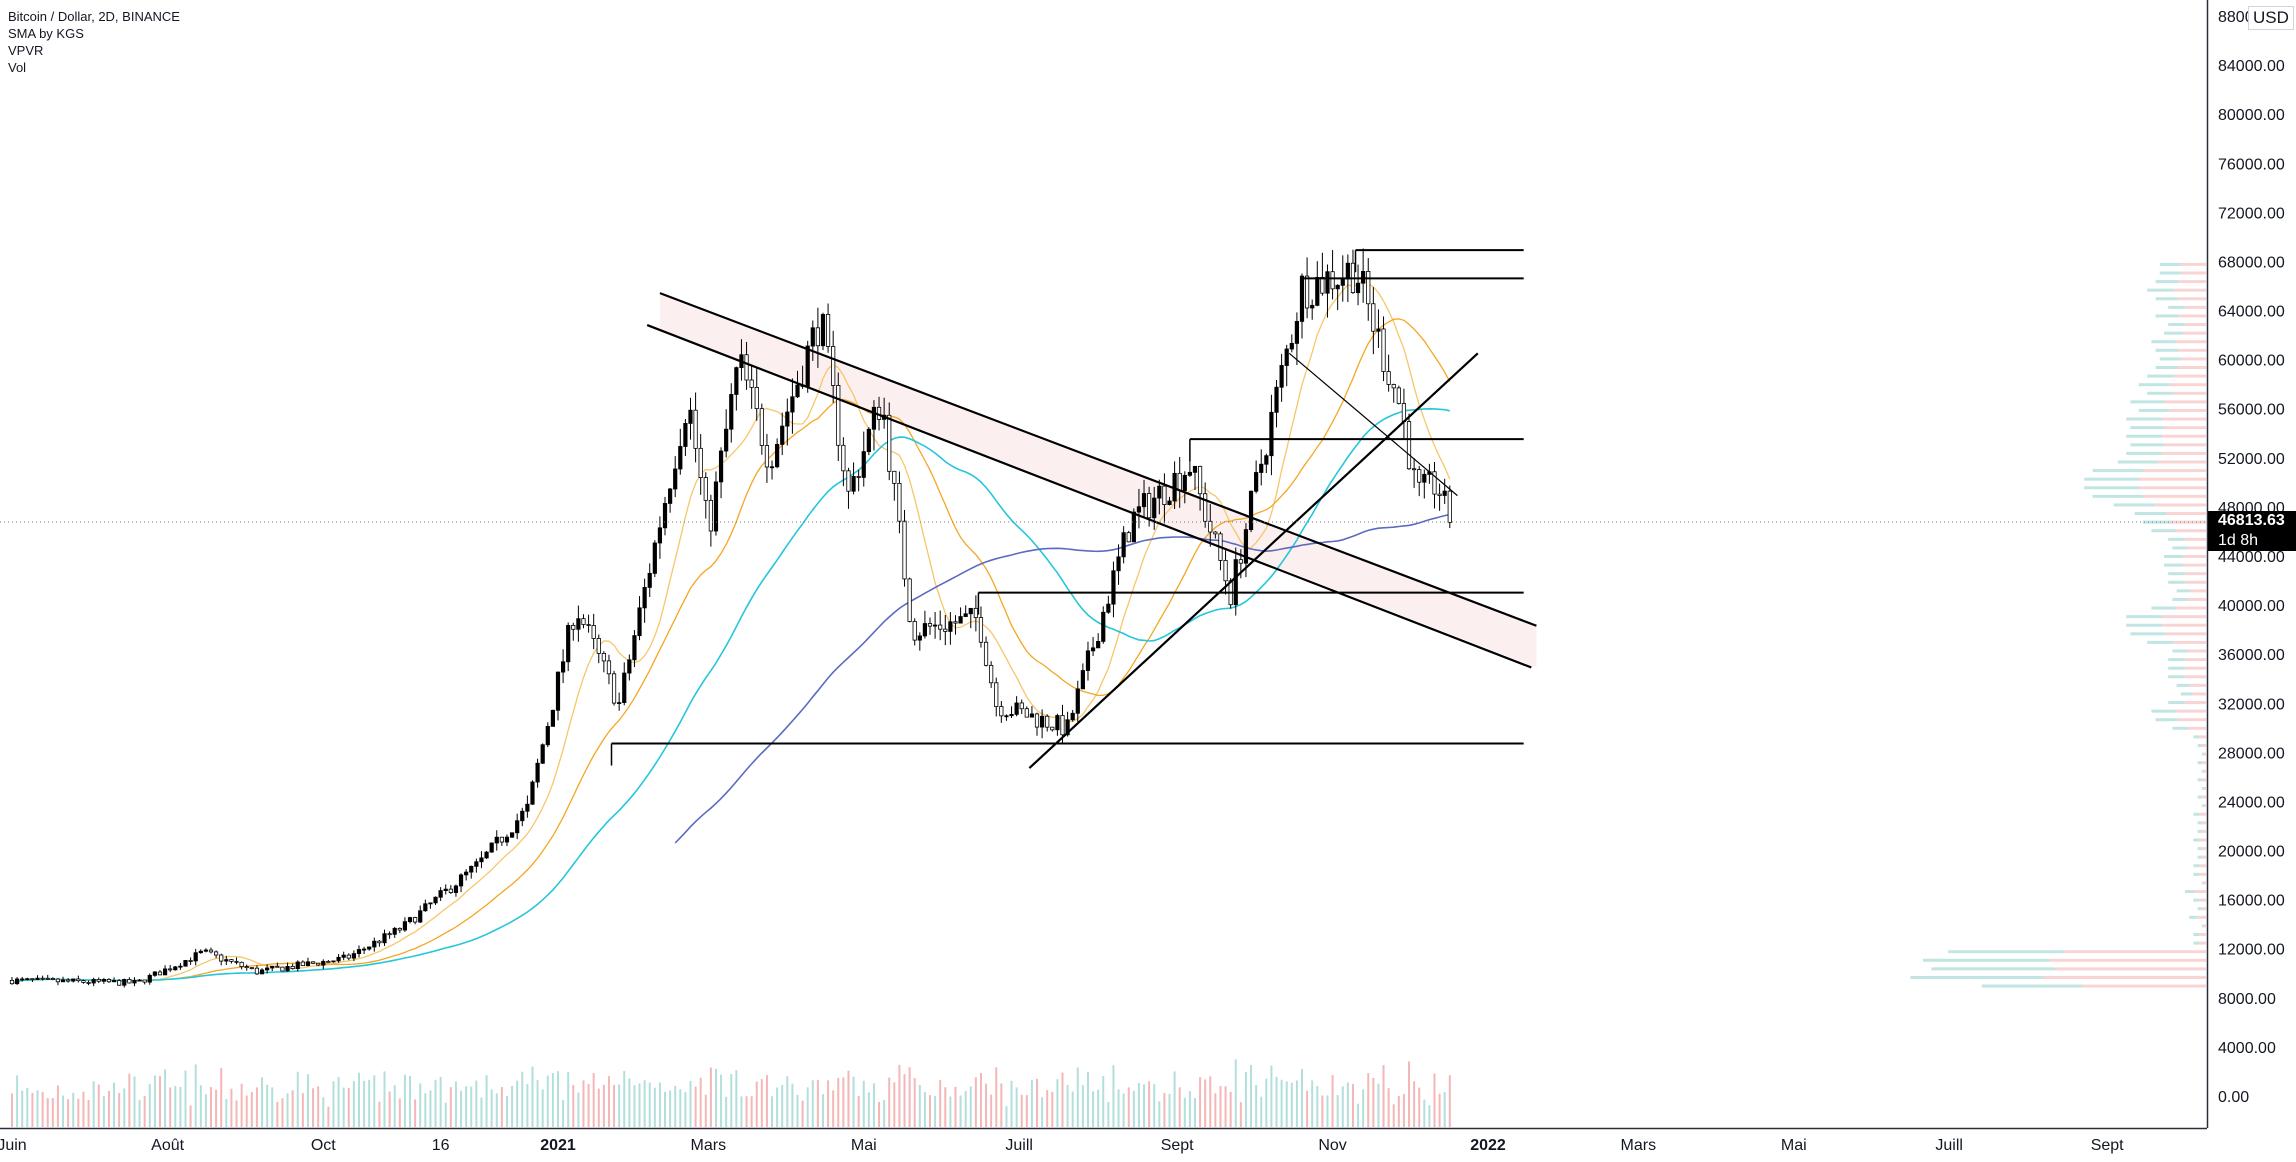 This screenshot has width=2296, height=1162. What do you see at coordinates (2251, 950) in the screenshot?
I see `price-tick-label: 12000.00` at bounding box center [2251, 950].